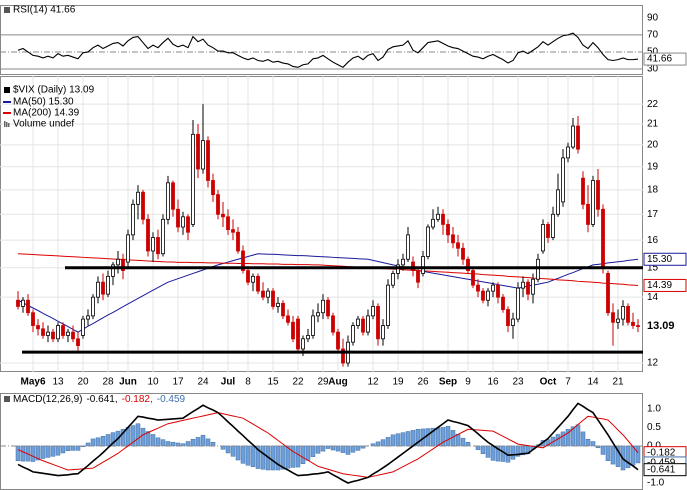 The width and height of the screenshot is (687, 490). Describe the element at coordinates (99, 399) in the screenshot. I see `panel-title: MACD(12,26,9) -0.641, -0.182, -0.459` at that location.